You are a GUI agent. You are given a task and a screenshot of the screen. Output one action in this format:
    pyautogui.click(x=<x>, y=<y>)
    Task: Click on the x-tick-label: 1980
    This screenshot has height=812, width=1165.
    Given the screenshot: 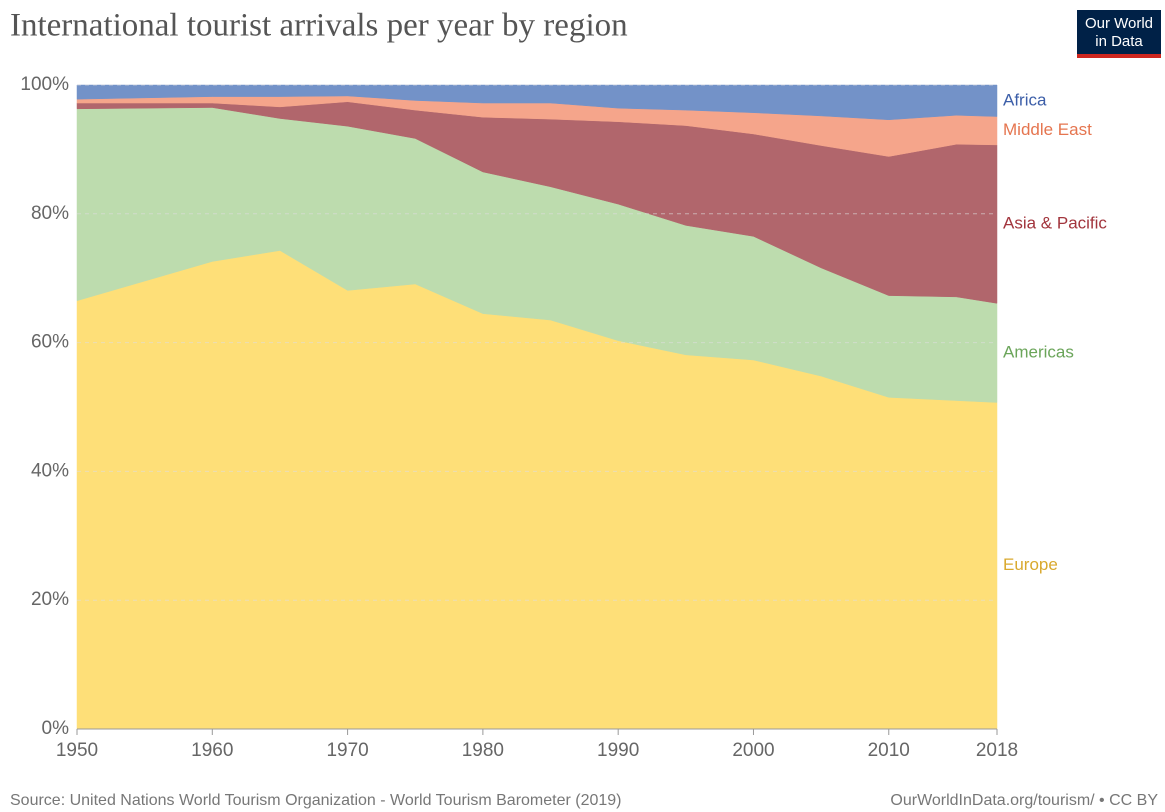 What is the action you would take?
    pyautogui.click(x=483, y=750)
    